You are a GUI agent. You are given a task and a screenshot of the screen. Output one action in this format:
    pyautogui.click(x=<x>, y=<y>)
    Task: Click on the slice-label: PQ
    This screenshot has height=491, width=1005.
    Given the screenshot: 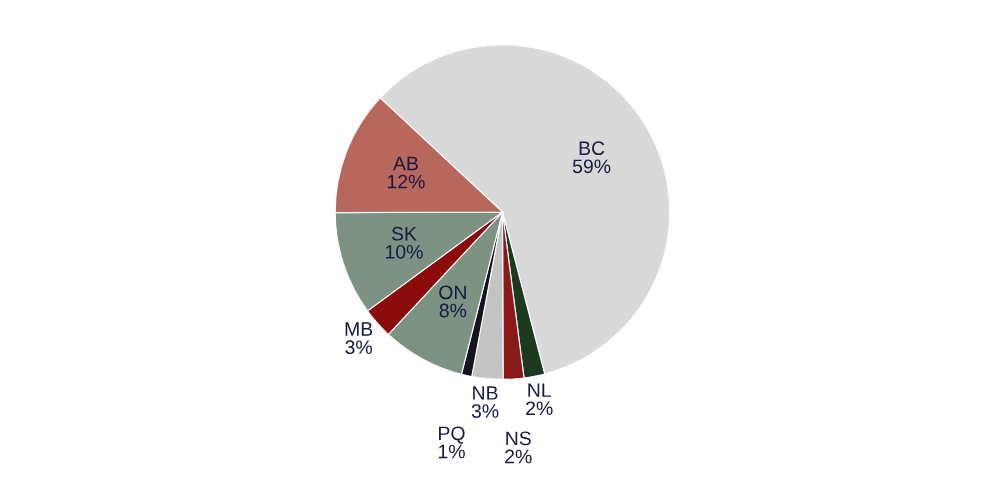 What is the action you would take?
    pyautogui.click(x=452, y=435)
    